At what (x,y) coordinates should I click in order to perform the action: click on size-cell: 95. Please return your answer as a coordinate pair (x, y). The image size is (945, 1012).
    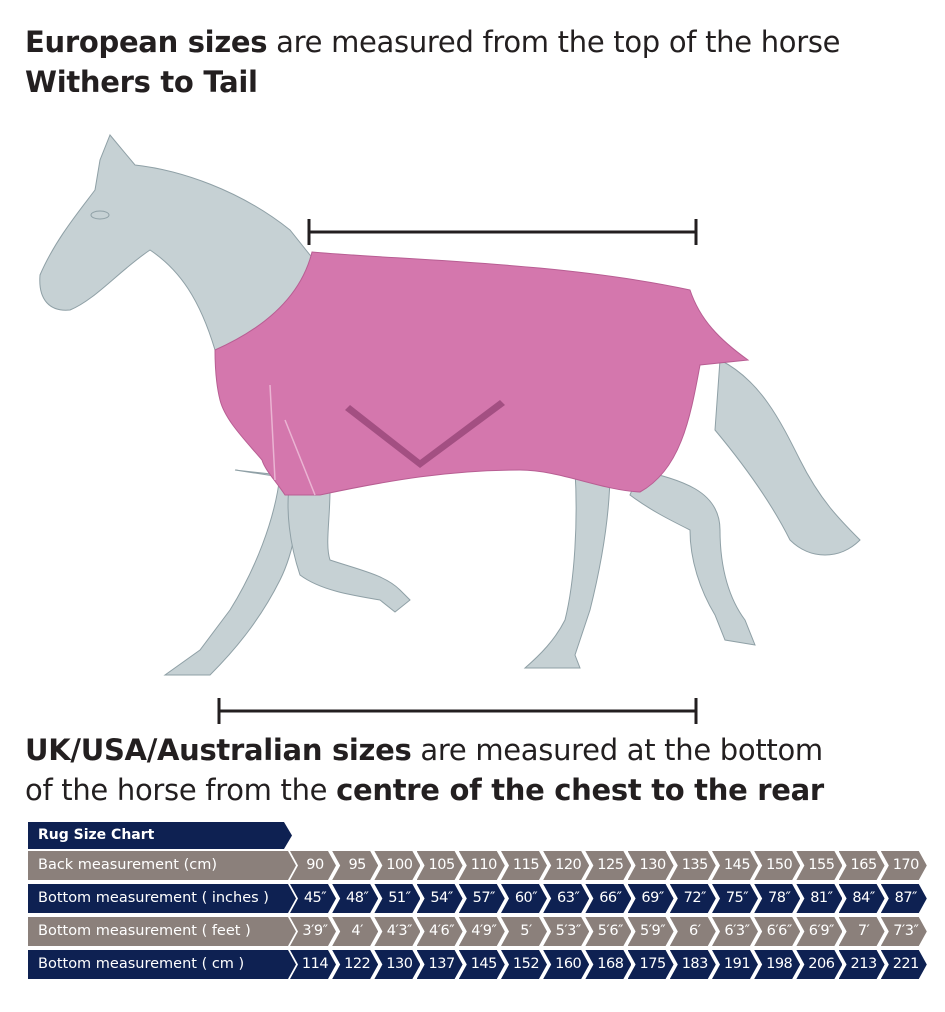
    Looking at the image, I should click on (355, 865).